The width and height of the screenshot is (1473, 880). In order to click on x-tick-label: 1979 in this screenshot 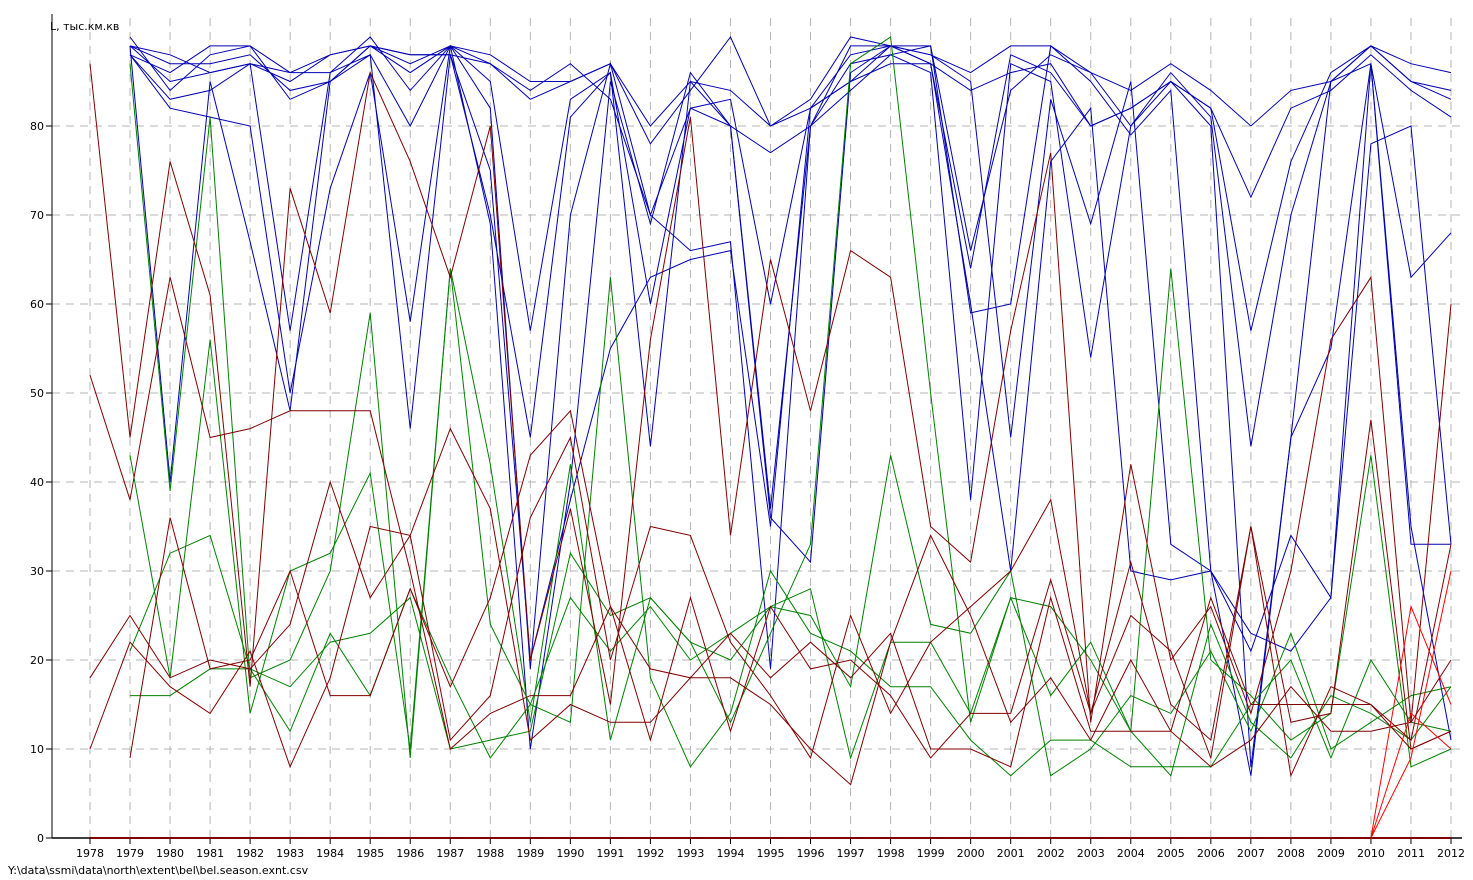, I will do `click(130, 853)`.